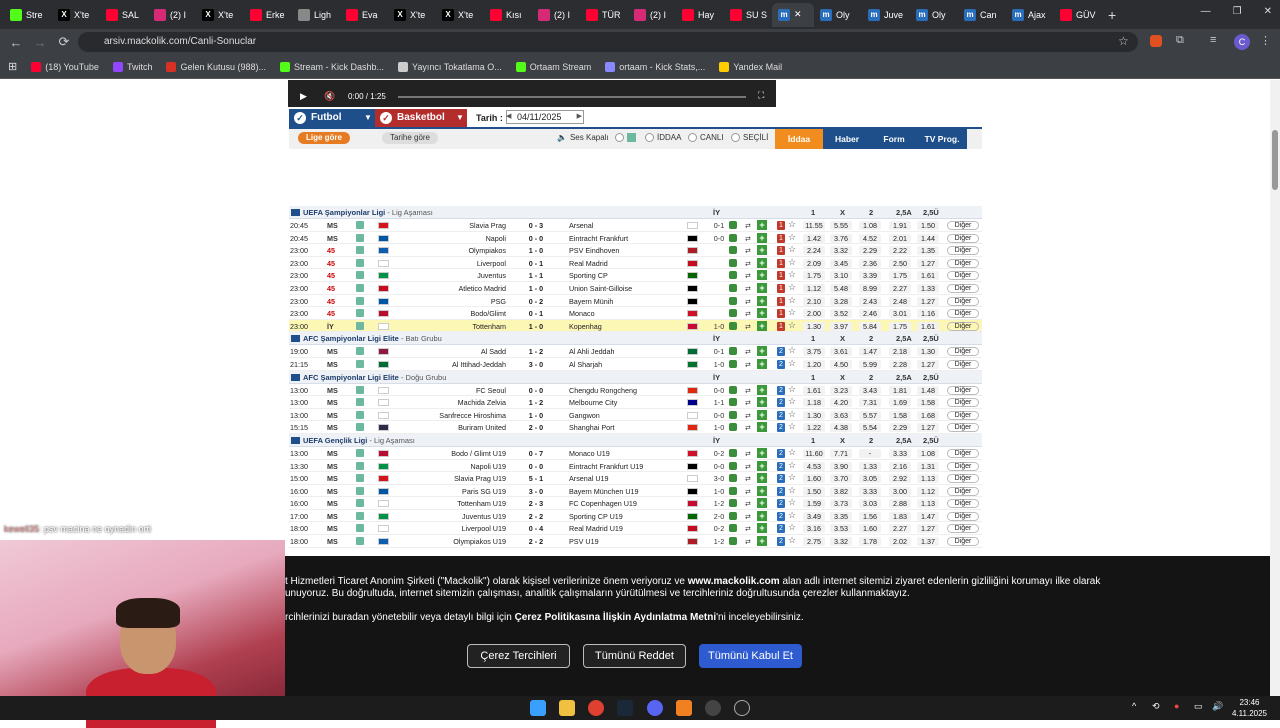 Image resolution: width=1280 pixels, height=728 pixels. Describe the element at coordinates (841, 364) in the screenshot. I see `odds-value: 4.50` at that location.